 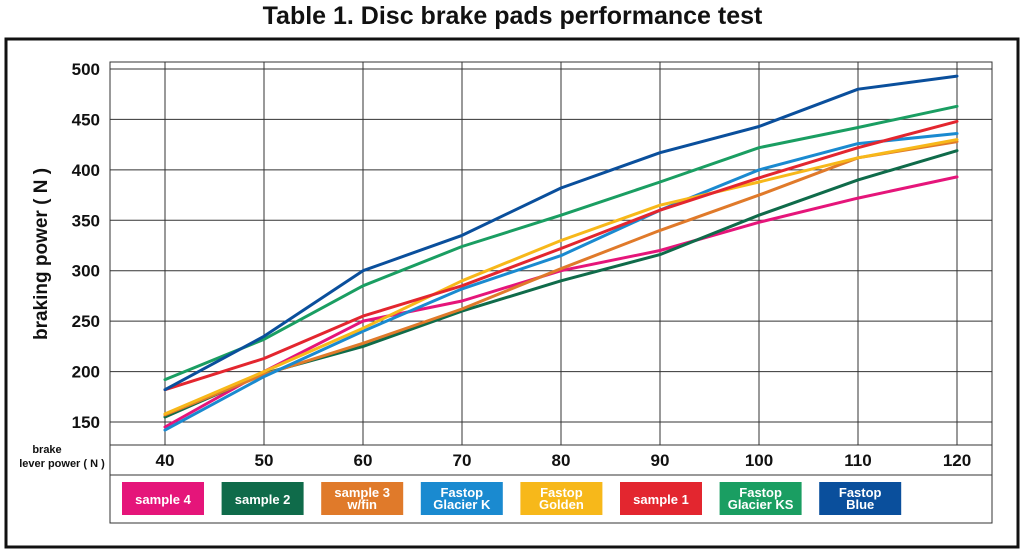 What do you see at coordinates (86, 372) in the screenshot?
I see `y-tick-label: 200` at bounding box center [86, 372].